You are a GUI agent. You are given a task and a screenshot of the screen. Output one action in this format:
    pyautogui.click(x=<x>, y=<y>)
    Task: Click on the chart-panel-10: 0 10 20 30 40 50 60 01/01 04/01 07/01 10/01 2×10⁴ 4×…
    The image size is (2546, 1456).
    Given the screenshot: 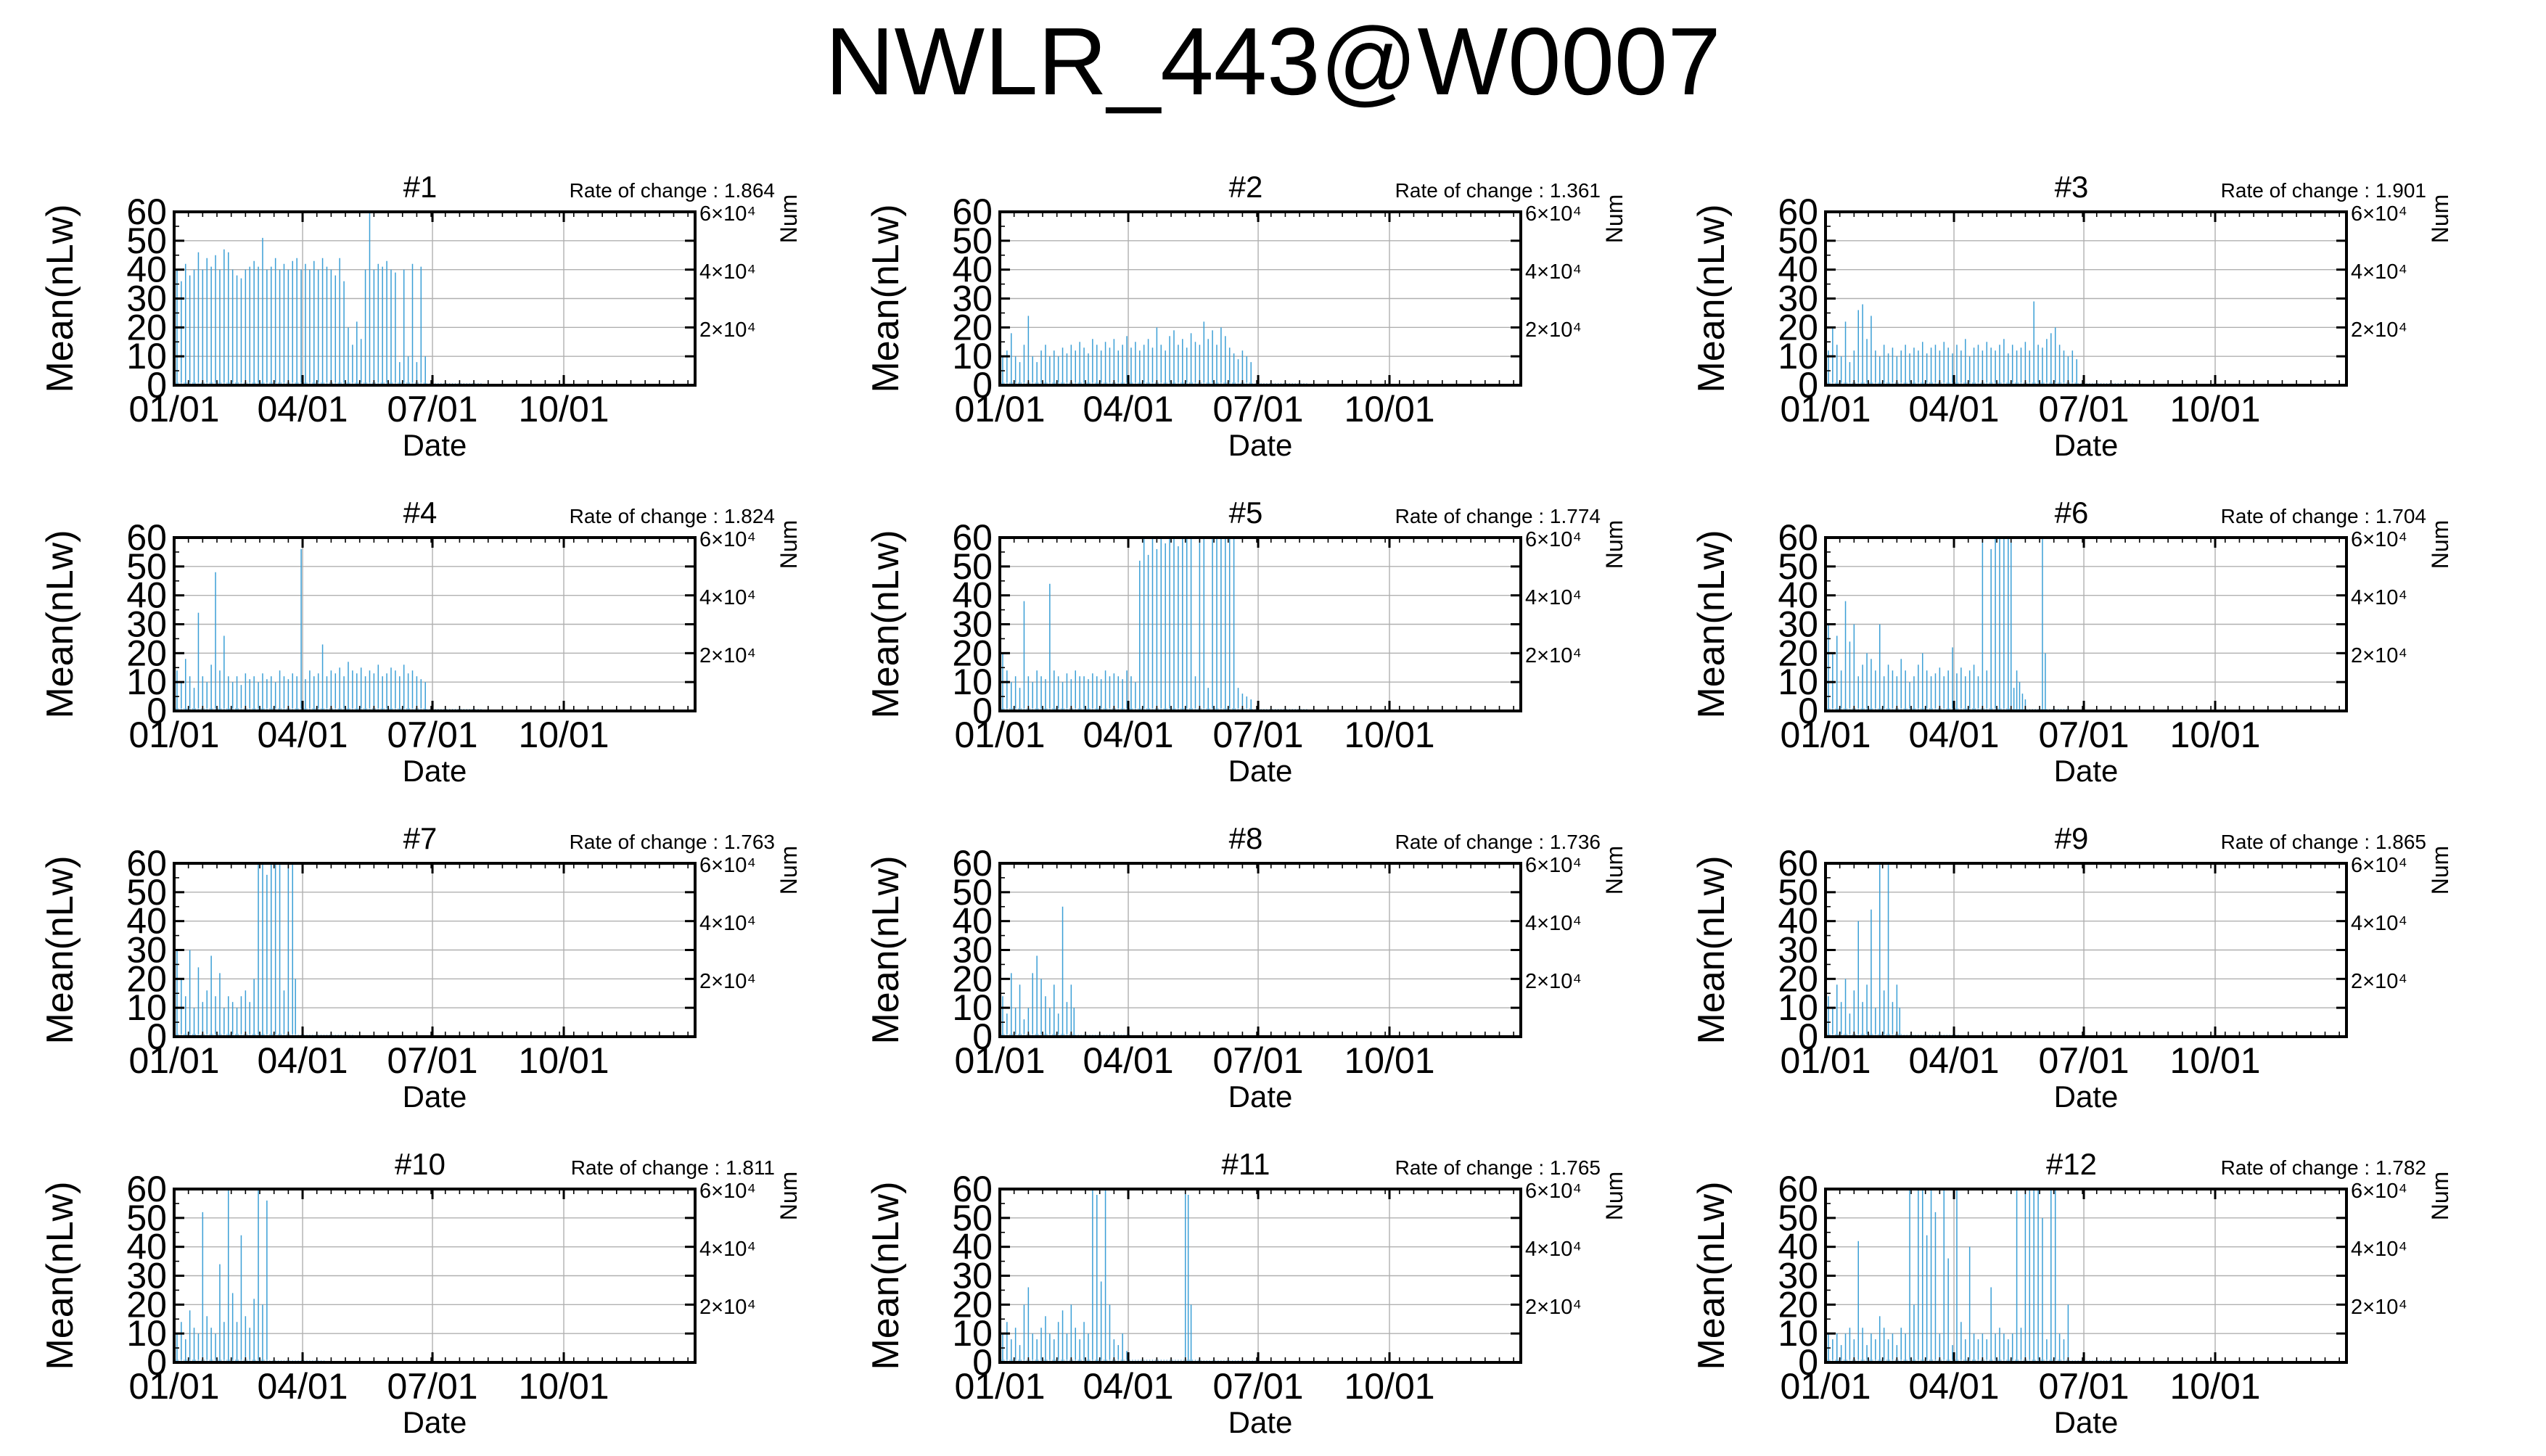 What is the action you would take?
    pyautogui.click(x=413, y=1296)
    